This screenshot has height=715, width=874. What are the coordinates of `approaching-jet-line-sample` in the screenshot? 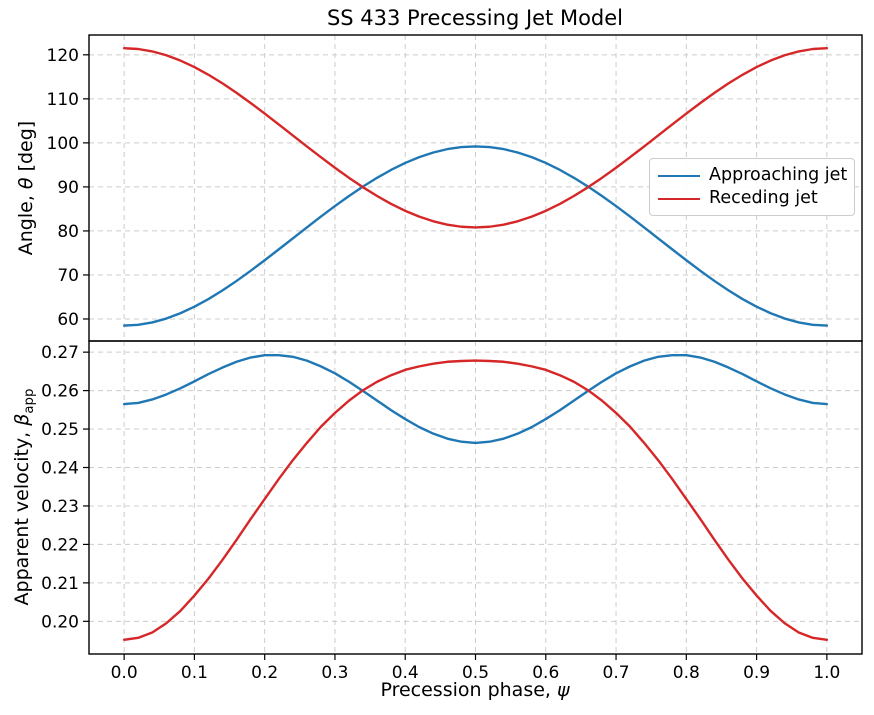 It's located at (679, 175).